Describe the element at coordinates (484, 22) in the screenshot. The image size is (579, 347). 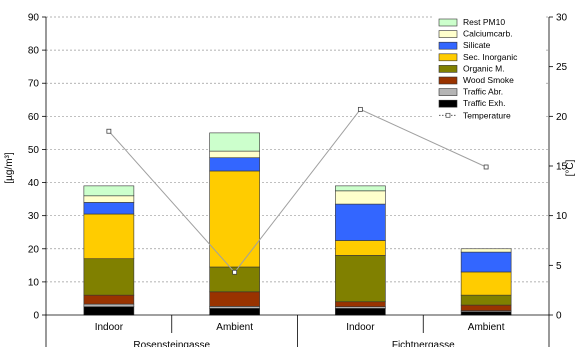
I see `legend-label: Rest PM10` at that location.